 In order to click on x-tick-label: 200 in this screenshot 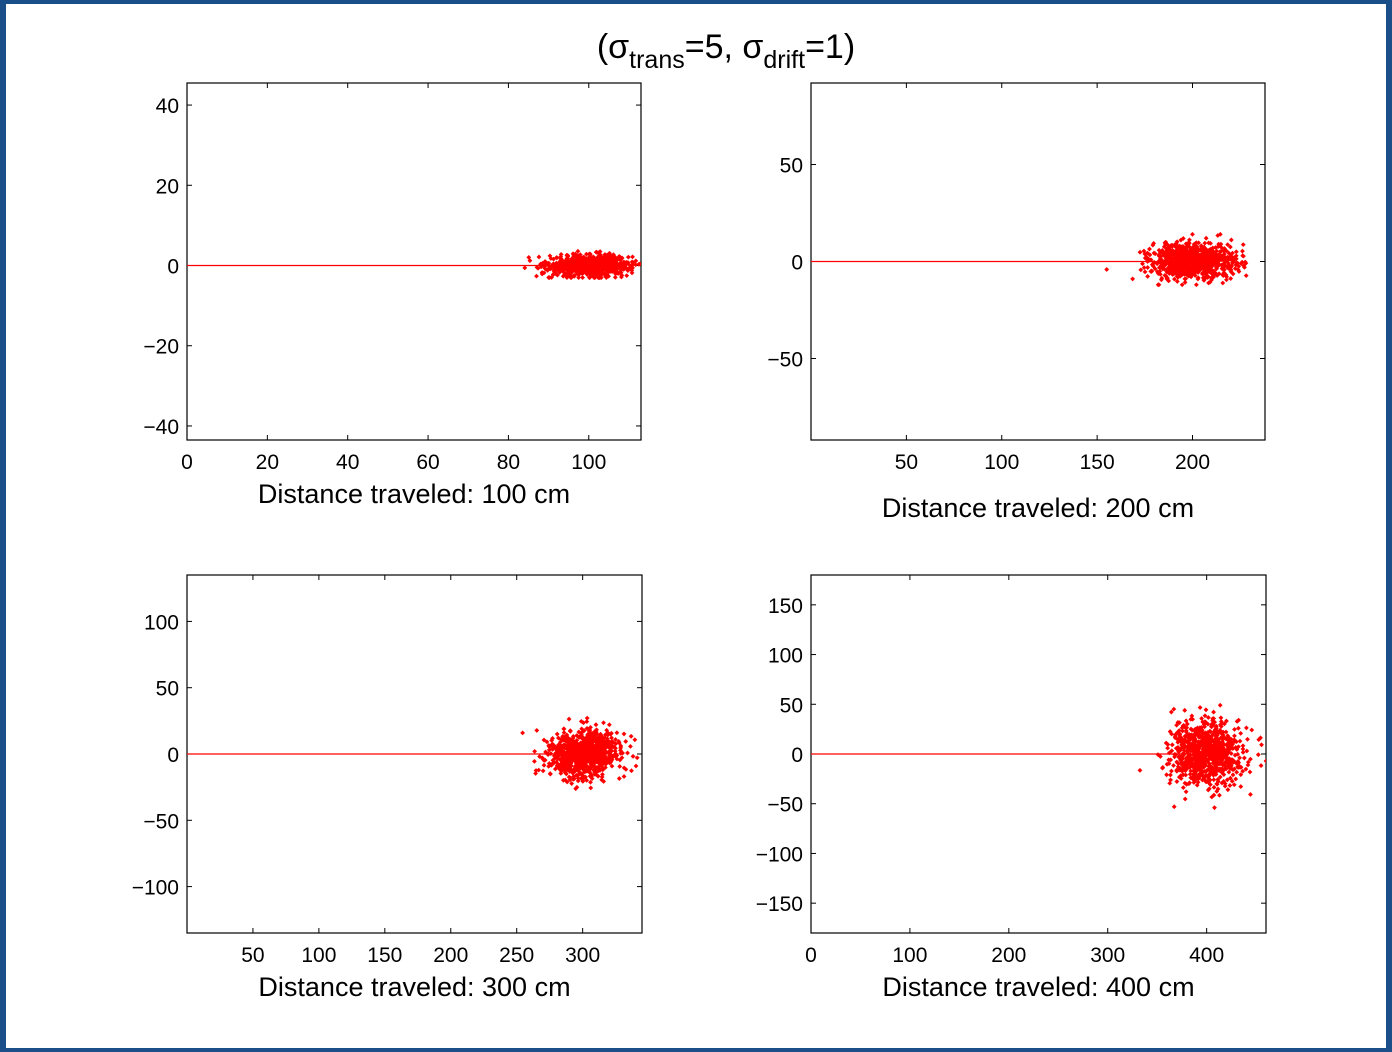, I will do `click(450, 955)`.